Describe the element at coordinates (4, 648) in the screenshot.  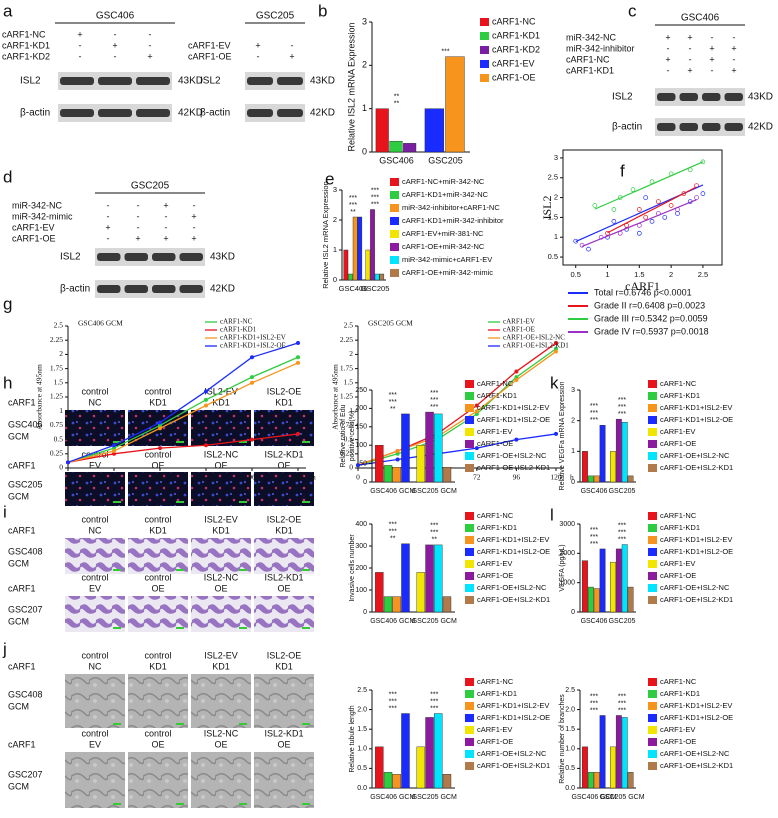
I see `panel-letter: j` at that location.